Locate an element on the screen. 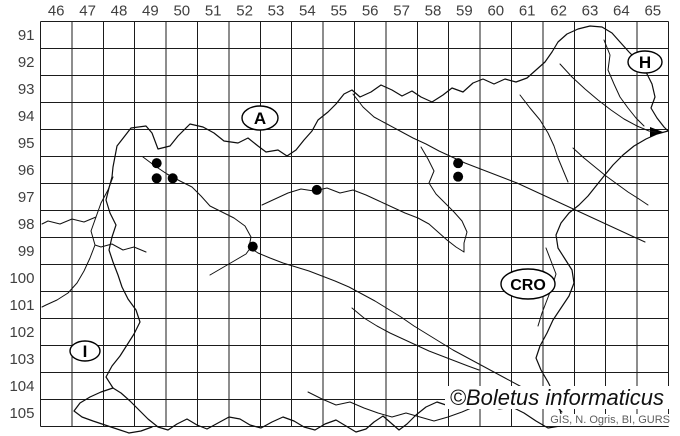 This screenshot has height=436, width=680. river-mura is located at coordinates (608, 98).